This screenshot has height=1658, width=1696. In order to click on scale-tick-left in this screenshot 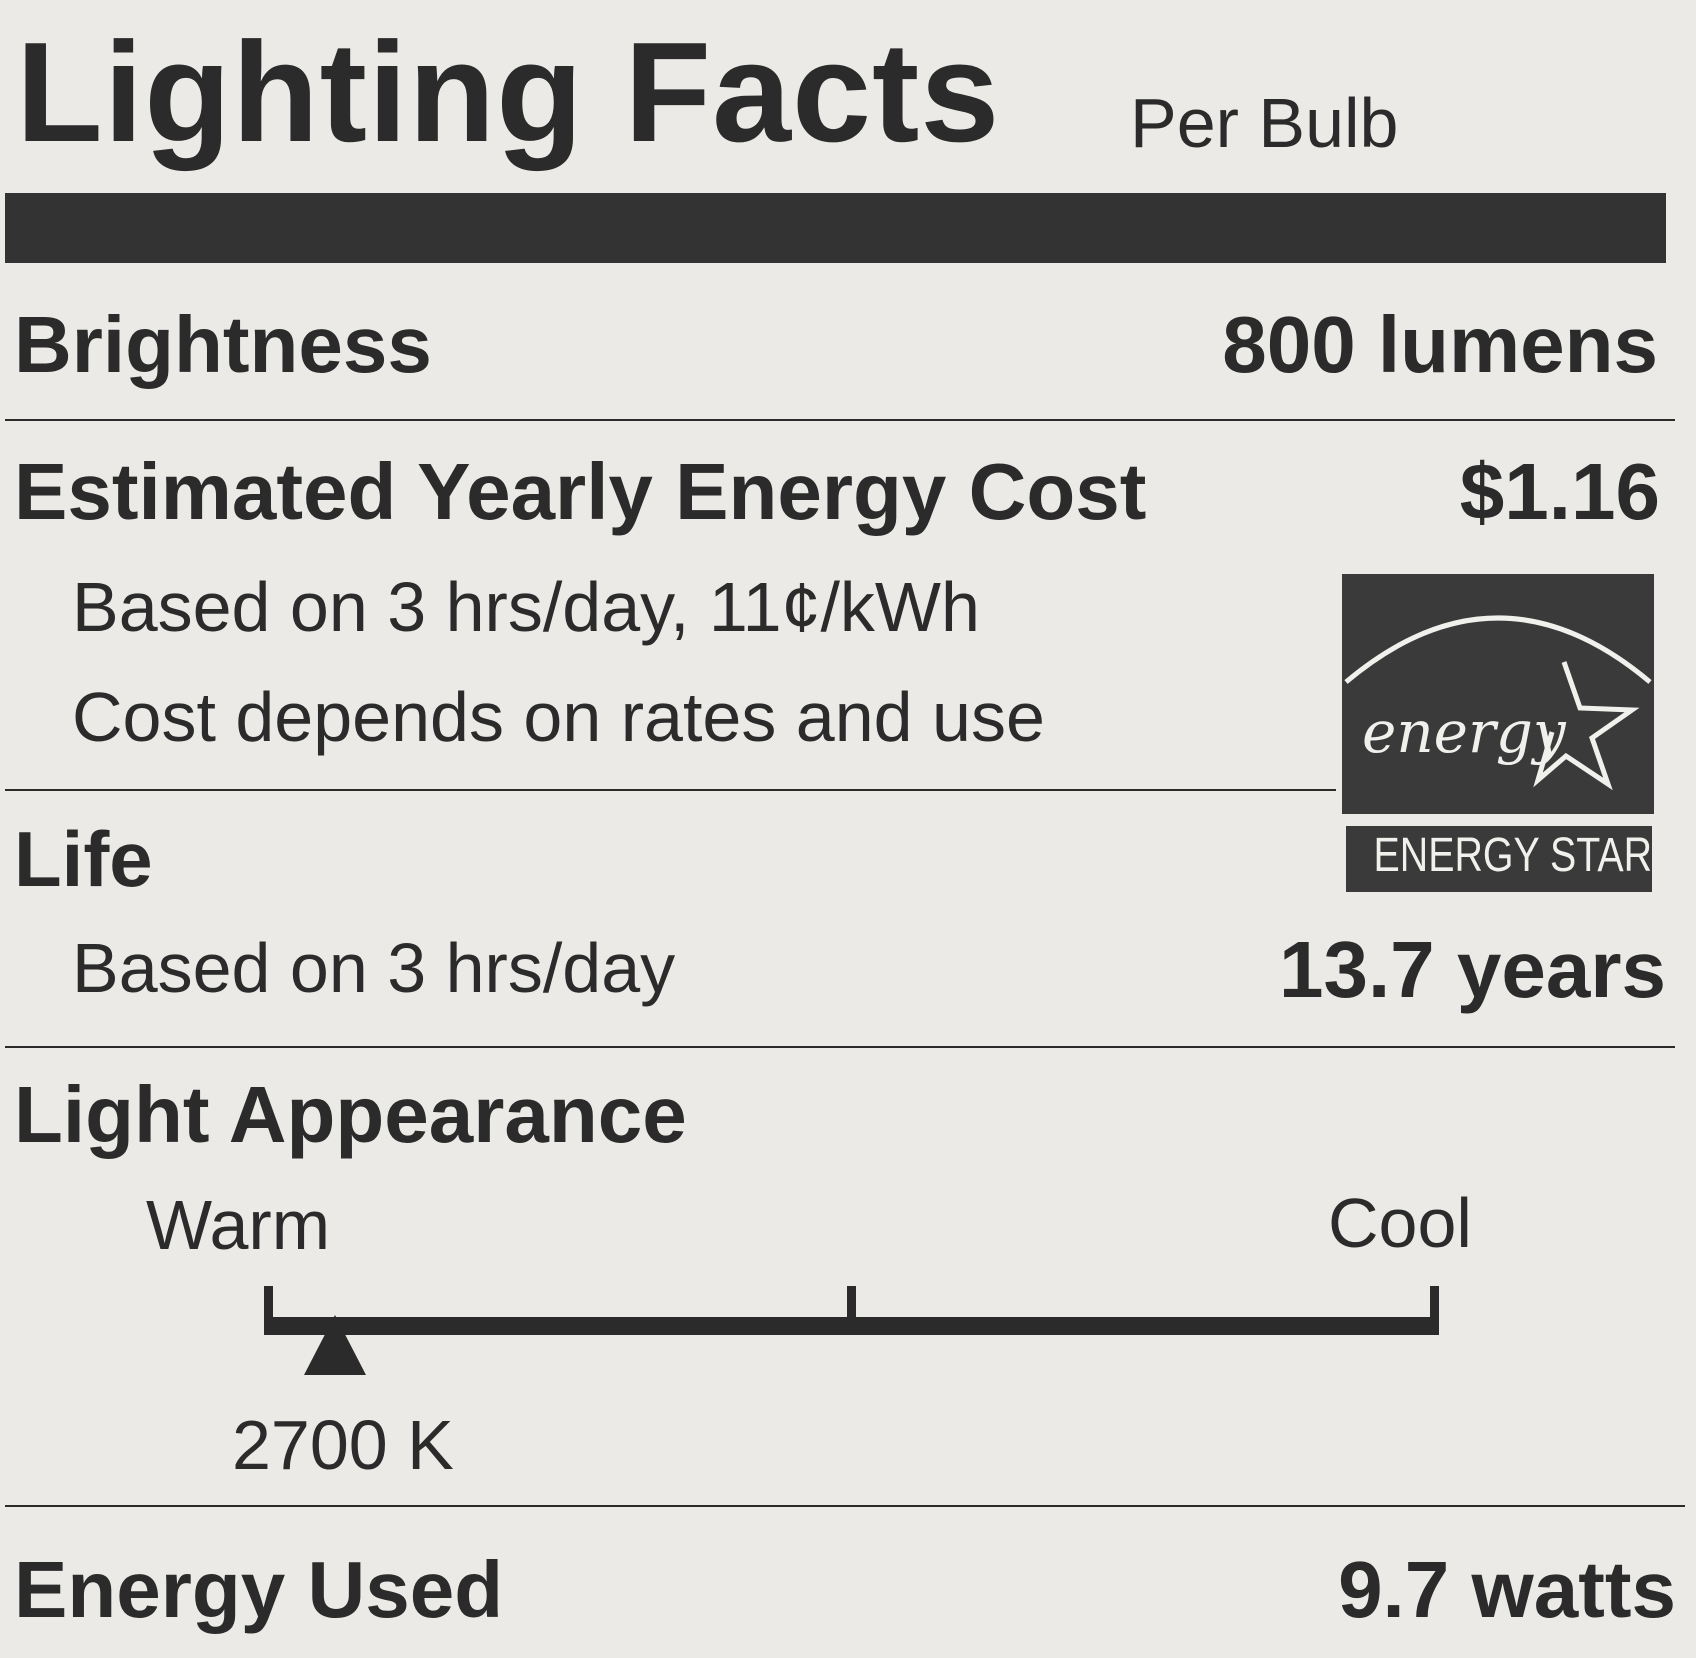, I will do `click(268, 1310)`.